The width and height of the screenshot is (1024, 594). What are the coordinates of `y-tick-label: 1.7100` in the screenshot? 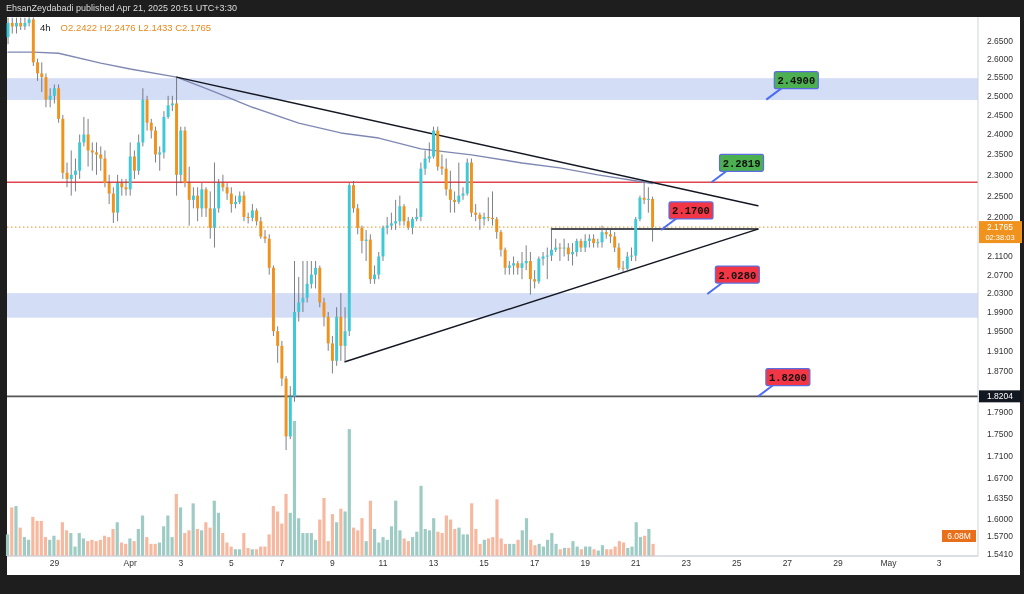 It's located at (1000, 455).